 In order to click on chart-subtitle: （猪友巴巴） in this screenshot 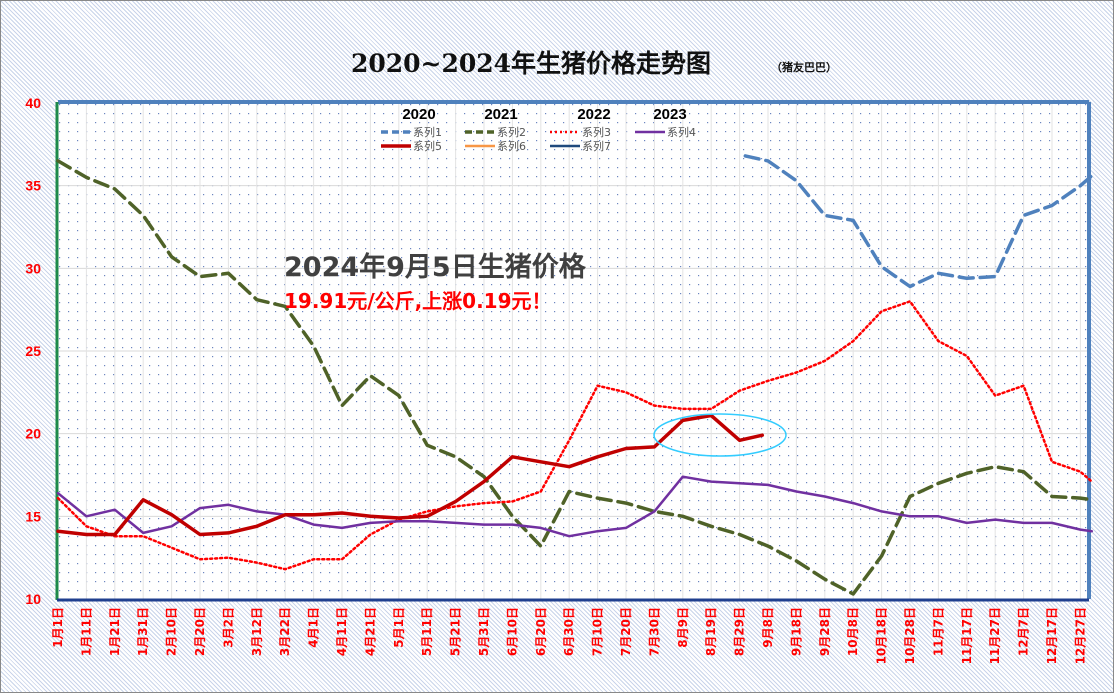, I will do `click(804, 67)`.